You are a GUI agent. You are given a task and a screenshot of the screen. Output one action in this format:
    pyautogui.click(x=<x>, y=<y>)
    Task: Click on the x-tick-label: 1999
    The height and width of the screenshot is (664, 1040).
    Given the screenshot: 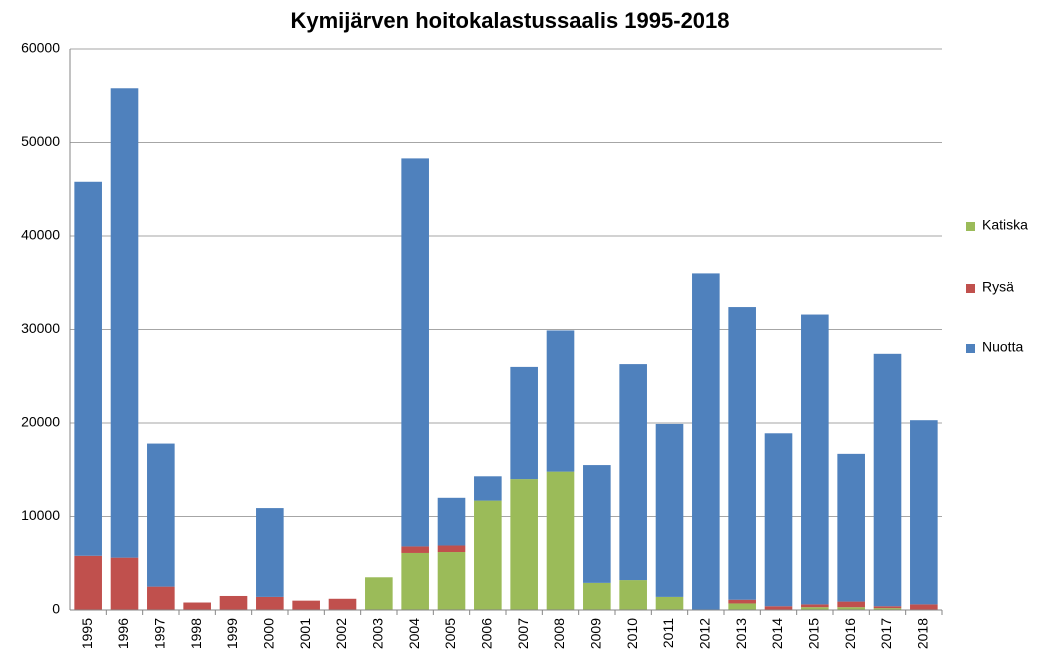 What is the action you would take?
    pyautogui.click(x=232, y=633)
    